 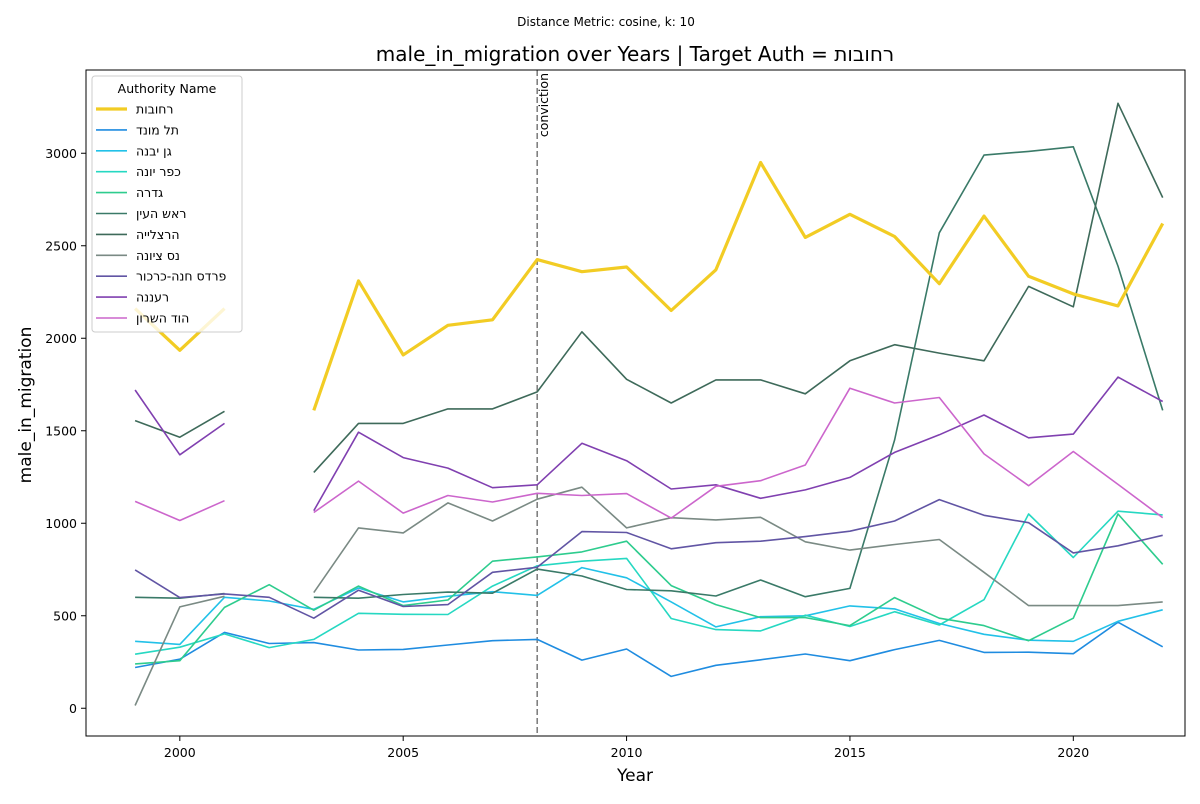 What do you see at coordinates (543, 105) in the screenshot?
I see `vline-label: conviction` at bounding box center [543, 105].